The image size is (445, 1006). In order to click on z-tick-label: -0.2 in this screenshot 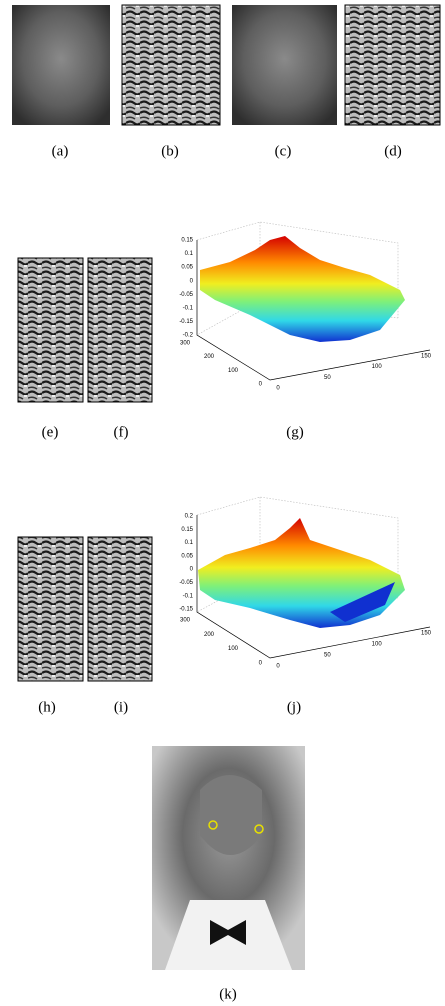, I will do `click(188, 336)`.